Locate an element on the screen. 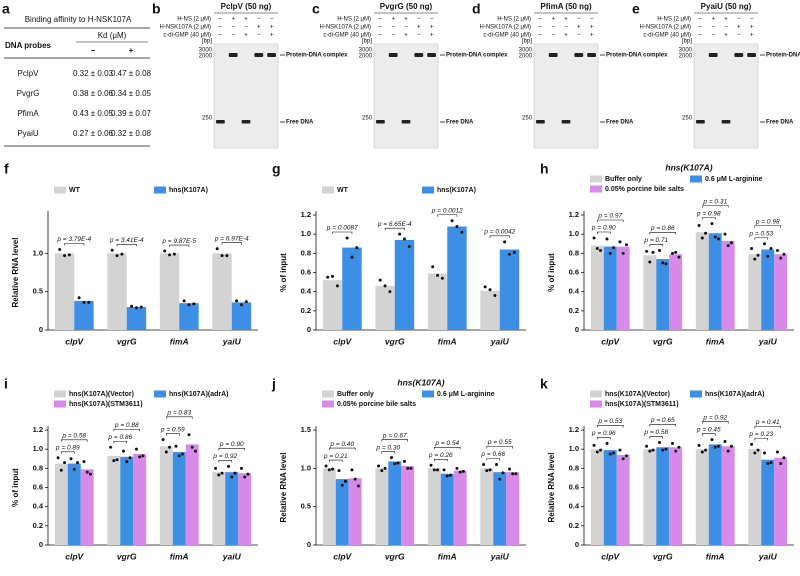 The height and width of the screenshot is (576, 800). legend-label: hns(K107A)(adrA) is located at coordinates (199, 394).